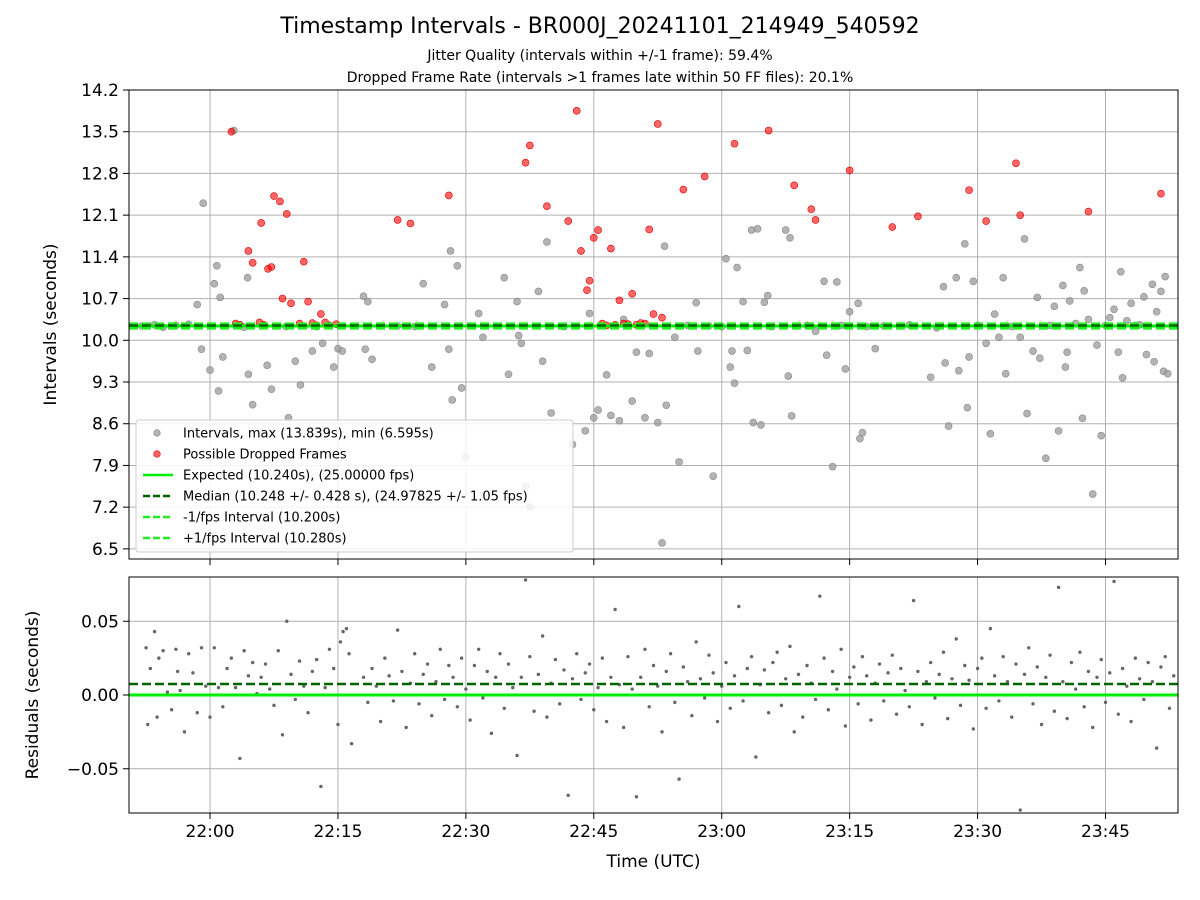 The height and width of the screenshot is (900, 1200). I want to click on y-tick-label: 12.1, so click(100, 216).